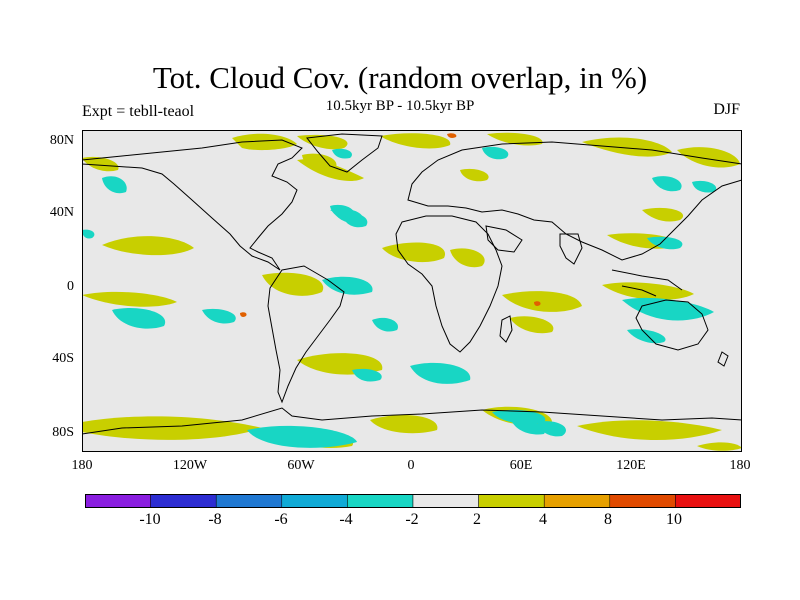 The width and height of the screenshot is (800, 600). What do you see at coordinates (521, 465) in the screenshot?
I see `lon-label-60e: 60E` at bounding box center [521, 465].